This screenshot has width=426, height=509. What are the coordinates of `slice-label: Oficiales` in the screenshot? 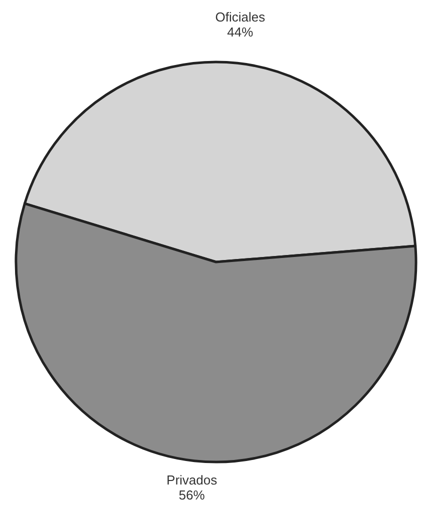 It's located at (240, 16).